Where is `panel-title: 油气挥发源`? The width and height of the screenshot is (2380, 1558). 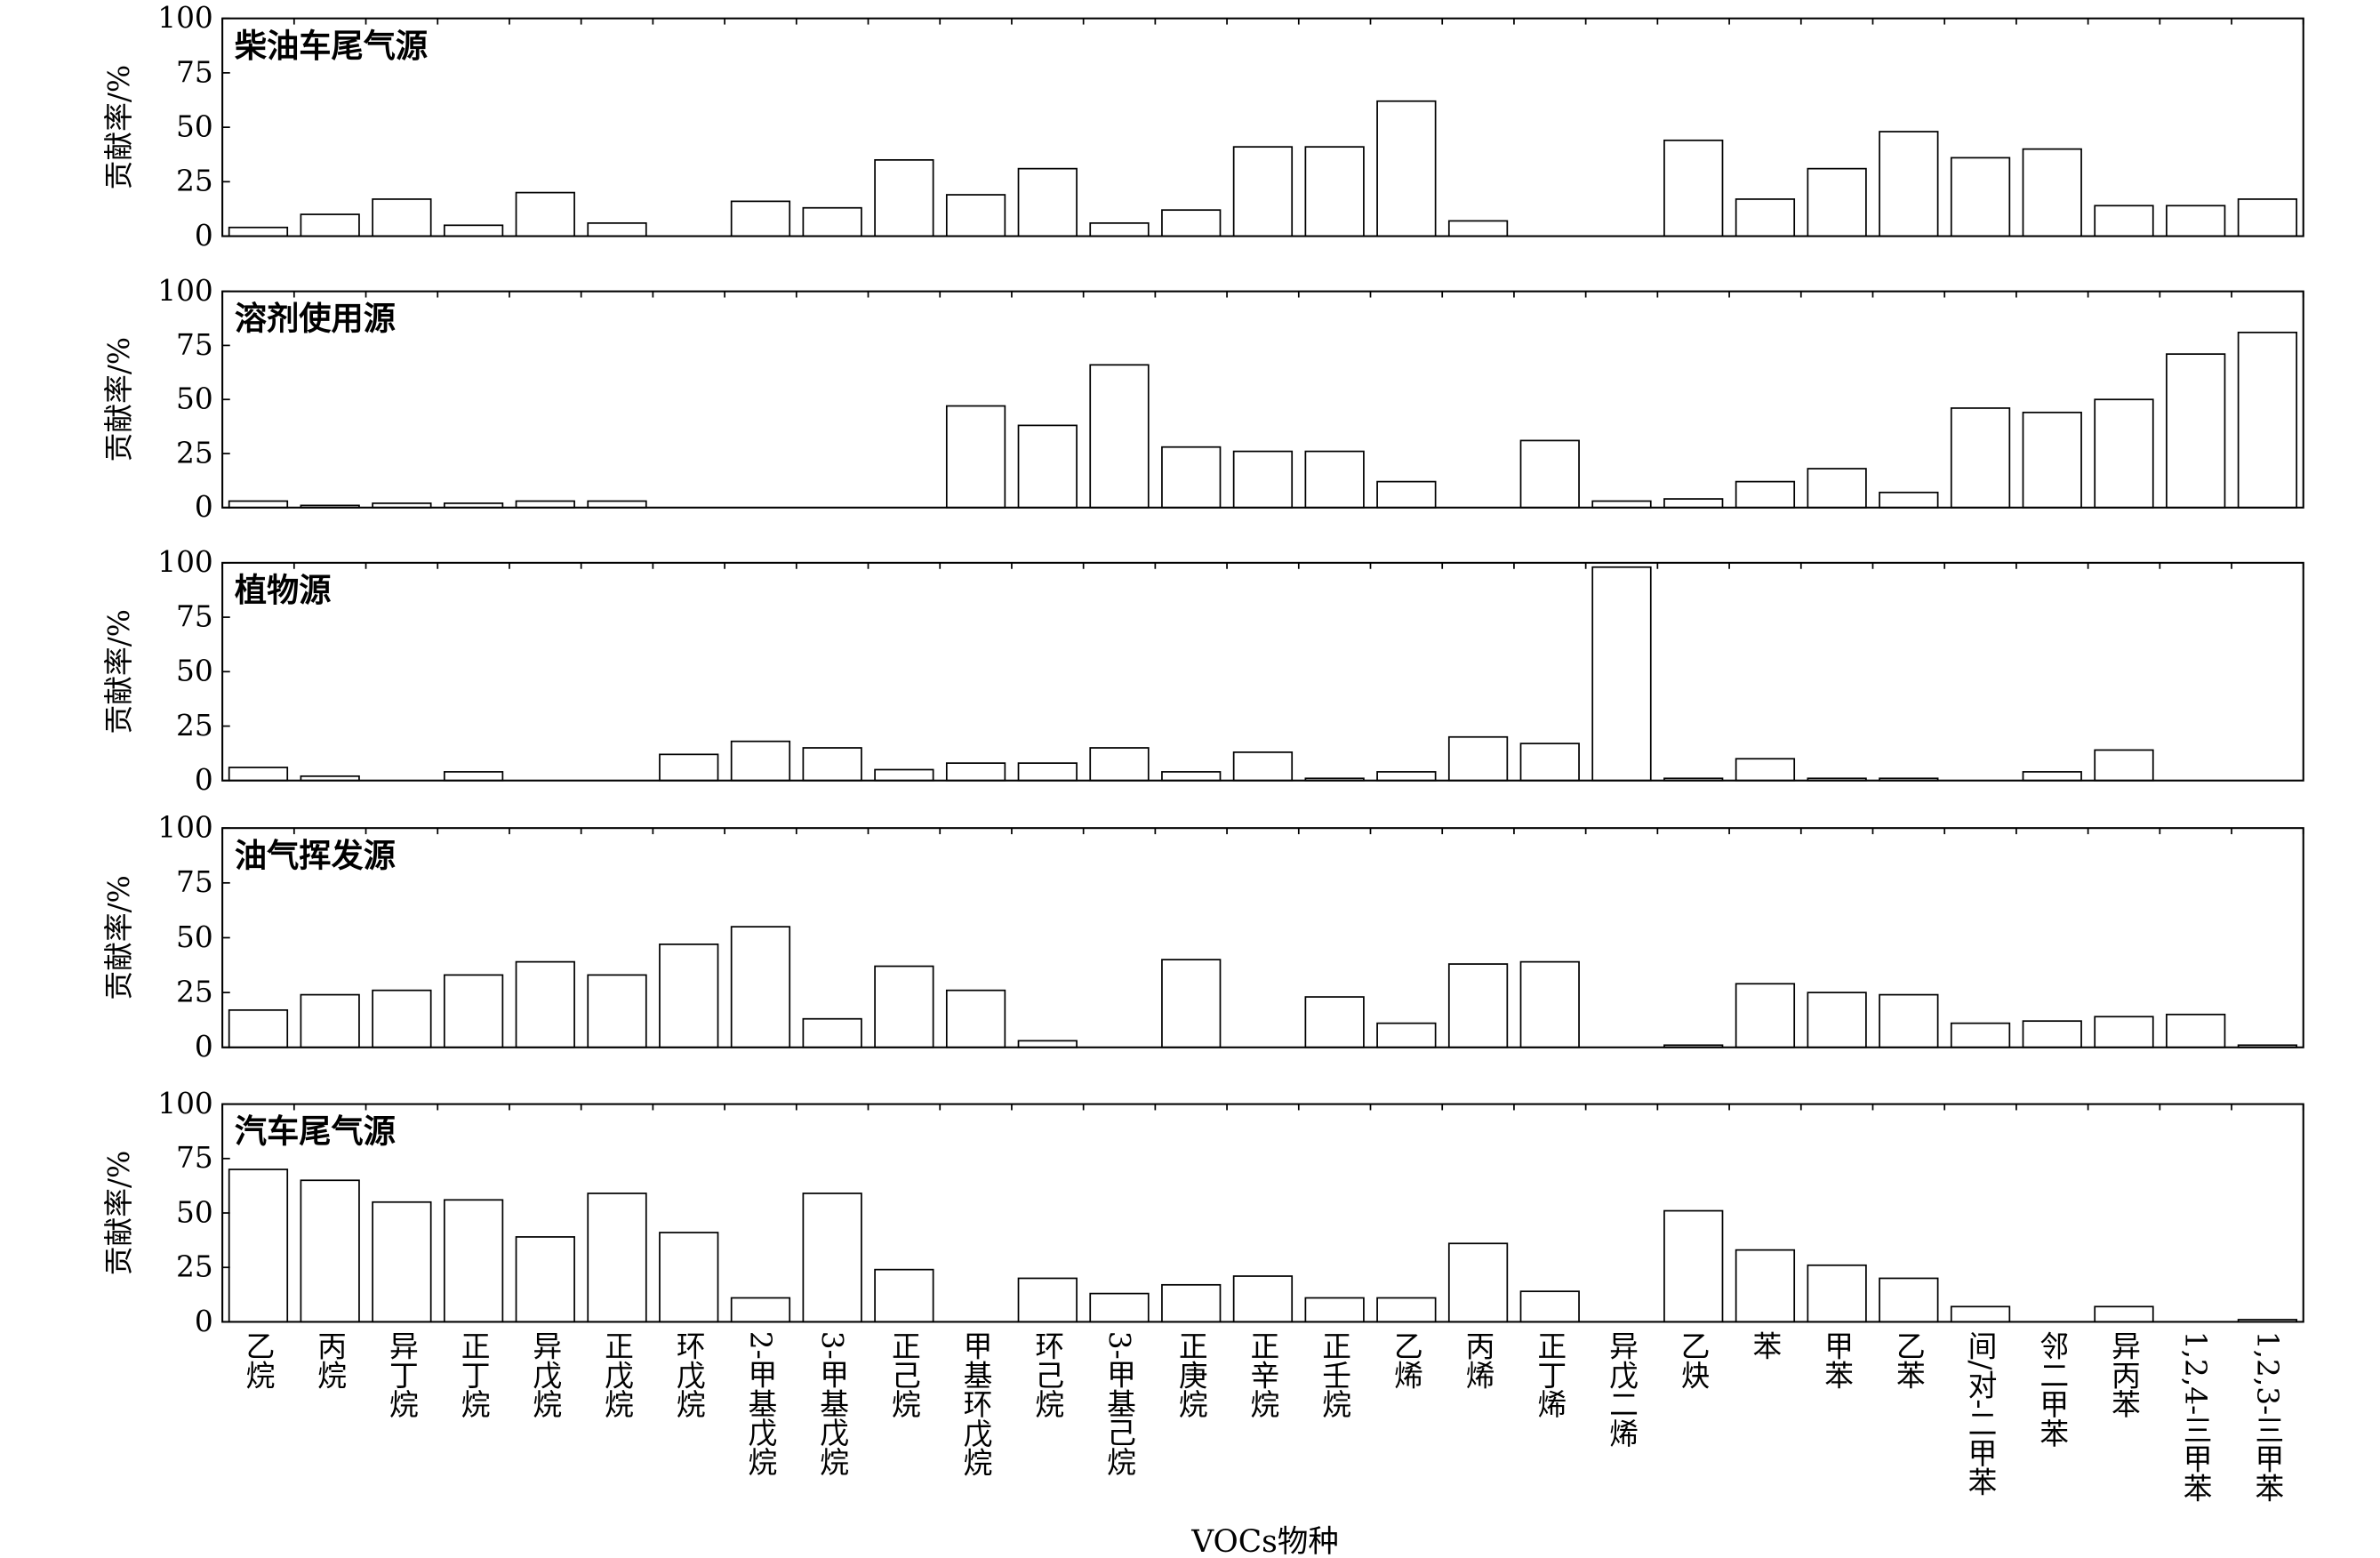 panel-title: 油气挥发源 is located at coordinates (315, 855).